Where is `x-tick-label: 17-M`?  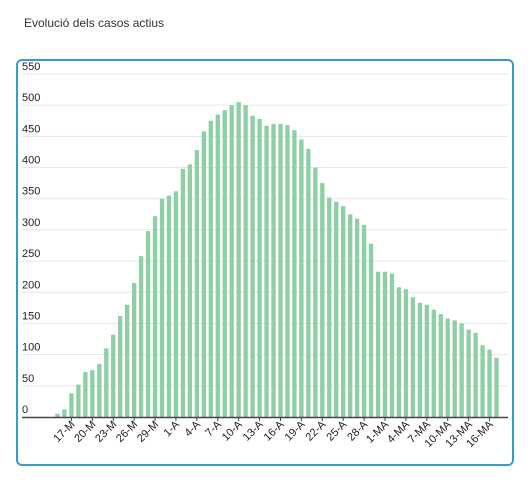
x-tick-label: 17-M is located at coordinates (64, 432).